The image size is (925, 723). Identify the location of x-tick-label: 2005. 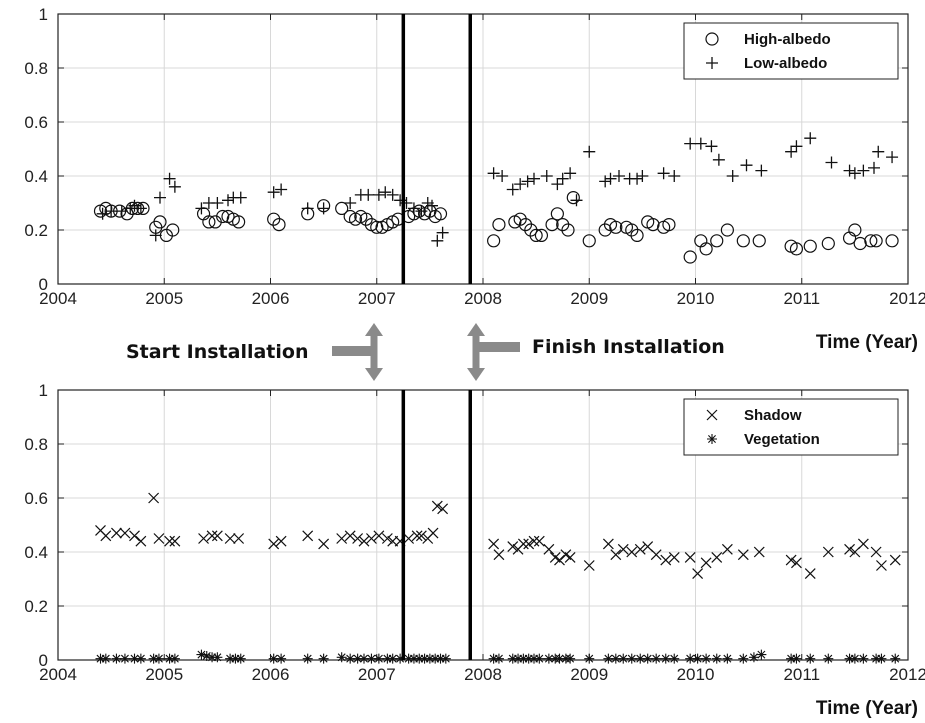
(164, 674).